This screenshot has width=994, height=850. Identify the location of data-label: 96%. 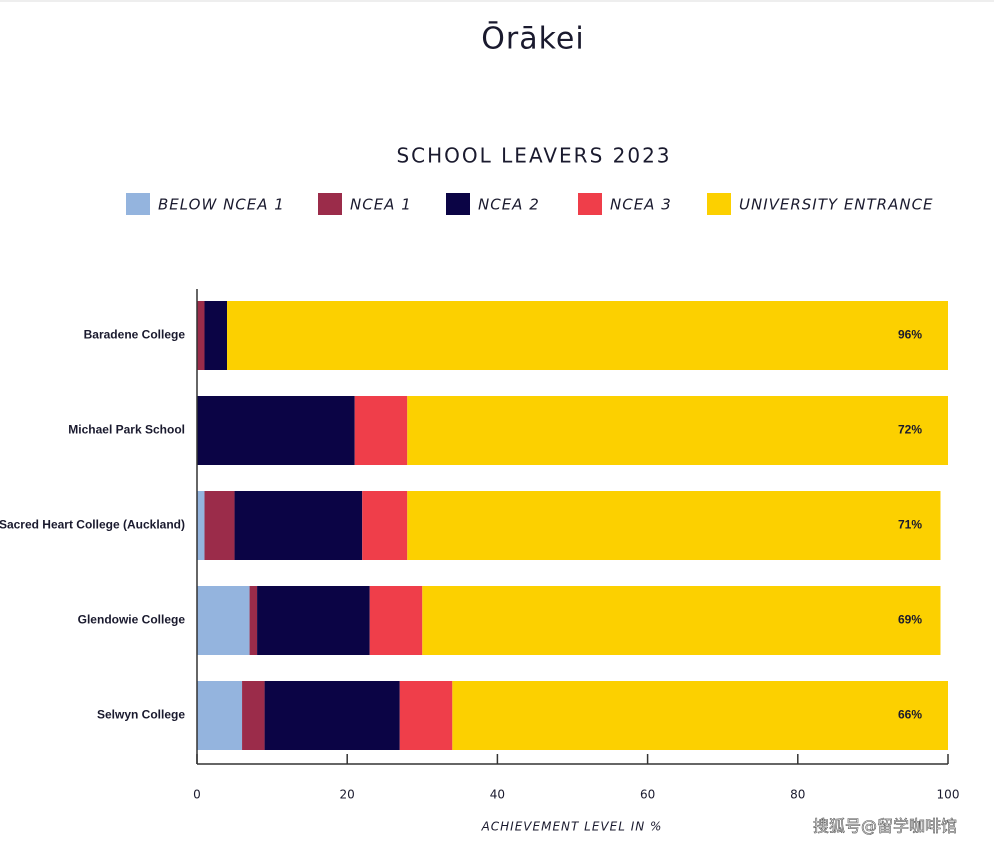
(910, 335).